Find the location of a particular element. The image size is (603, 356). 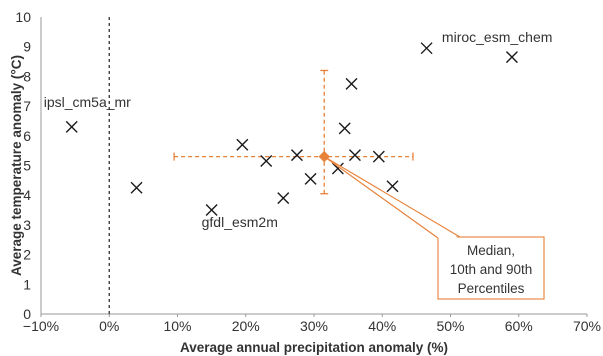

x-tick-label: −10% is located at coordinates (41, 326).